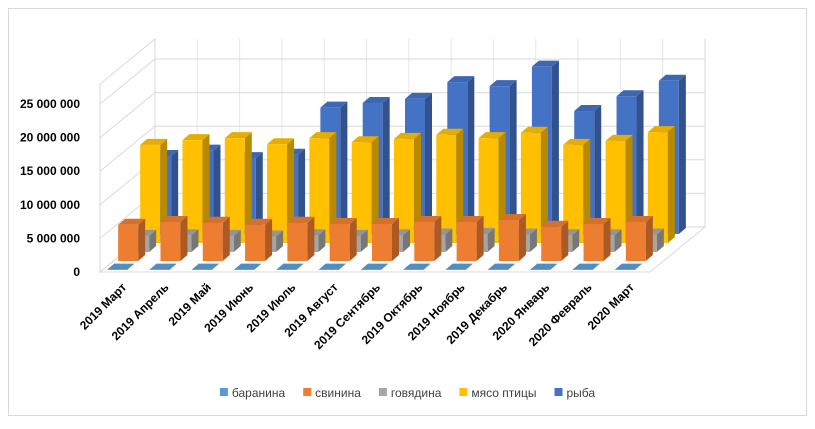  Describe the element at coordinates (76, 272) in the screenshot. I see `y-tick-label: 0` at that location.